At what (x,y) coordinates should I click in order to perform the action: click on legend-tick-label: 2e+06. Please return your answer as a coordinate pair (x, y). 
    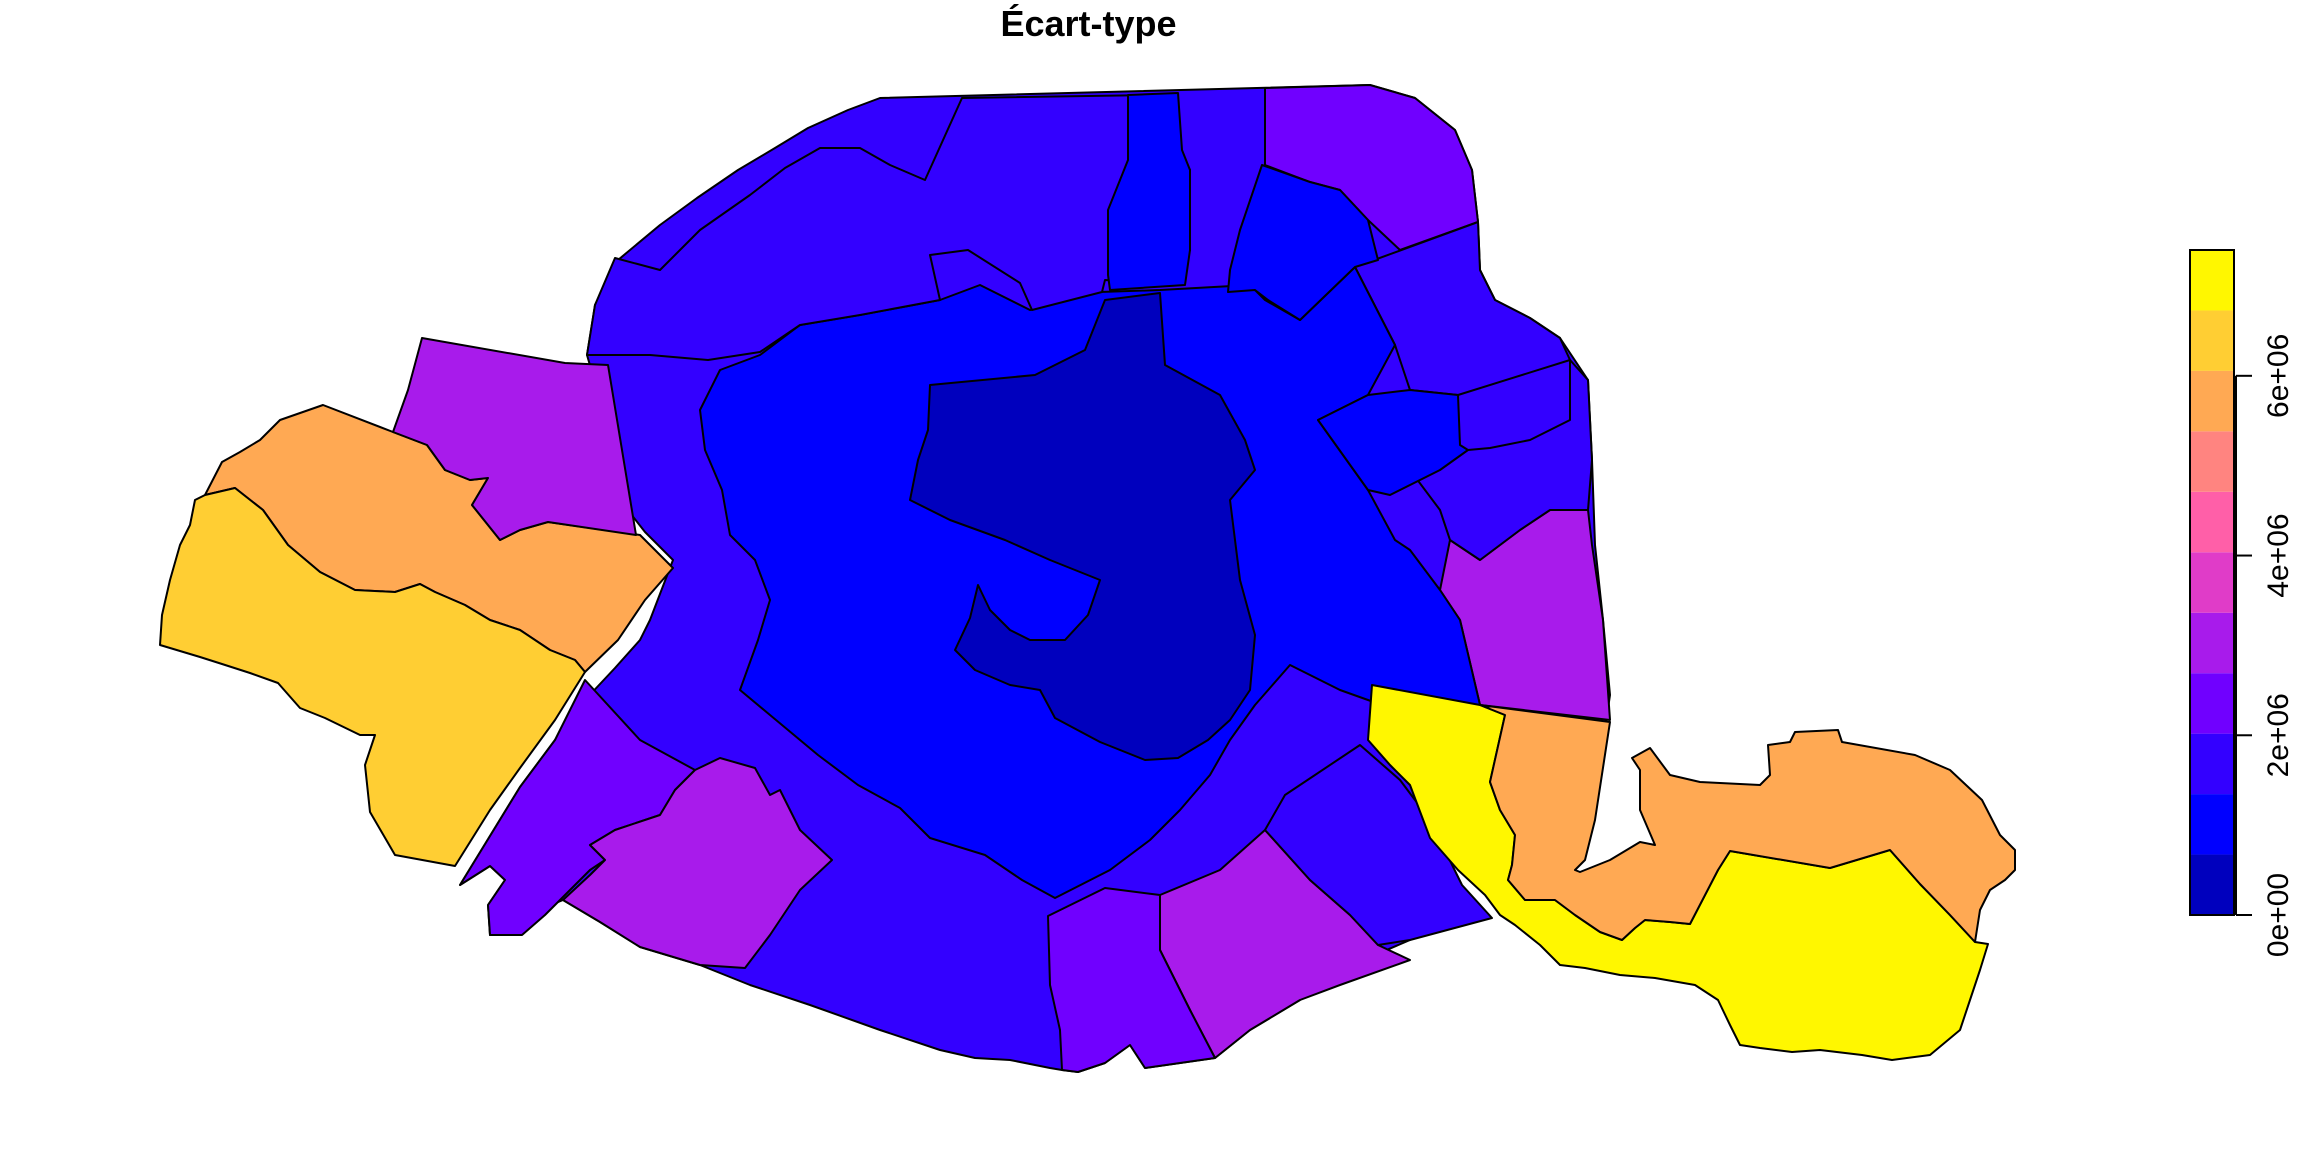
    Looking at the image, I should click on (2278, 735).